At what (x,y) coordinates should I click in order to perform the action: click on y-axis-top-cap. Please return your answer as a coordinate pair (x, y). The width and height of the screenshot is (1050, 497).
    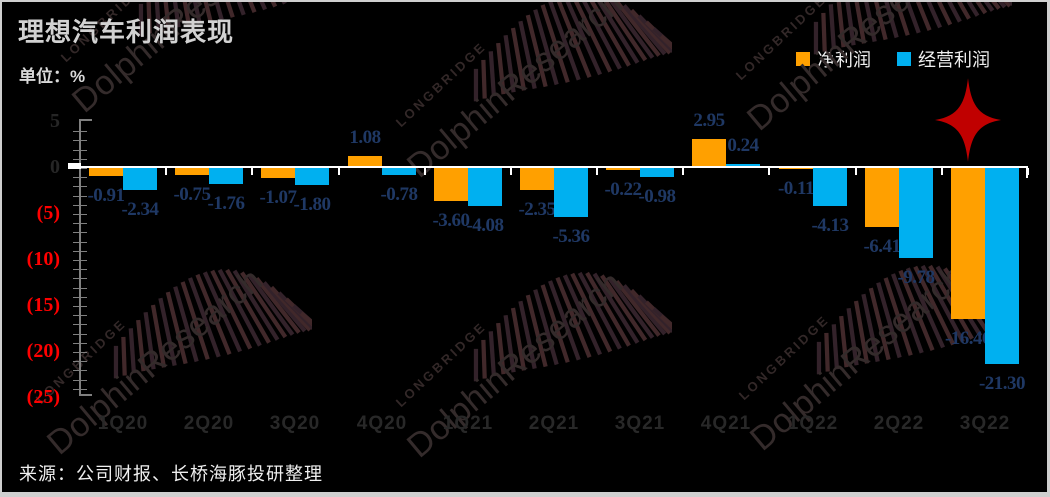
    Looking at the image, I should click on (85, 120).